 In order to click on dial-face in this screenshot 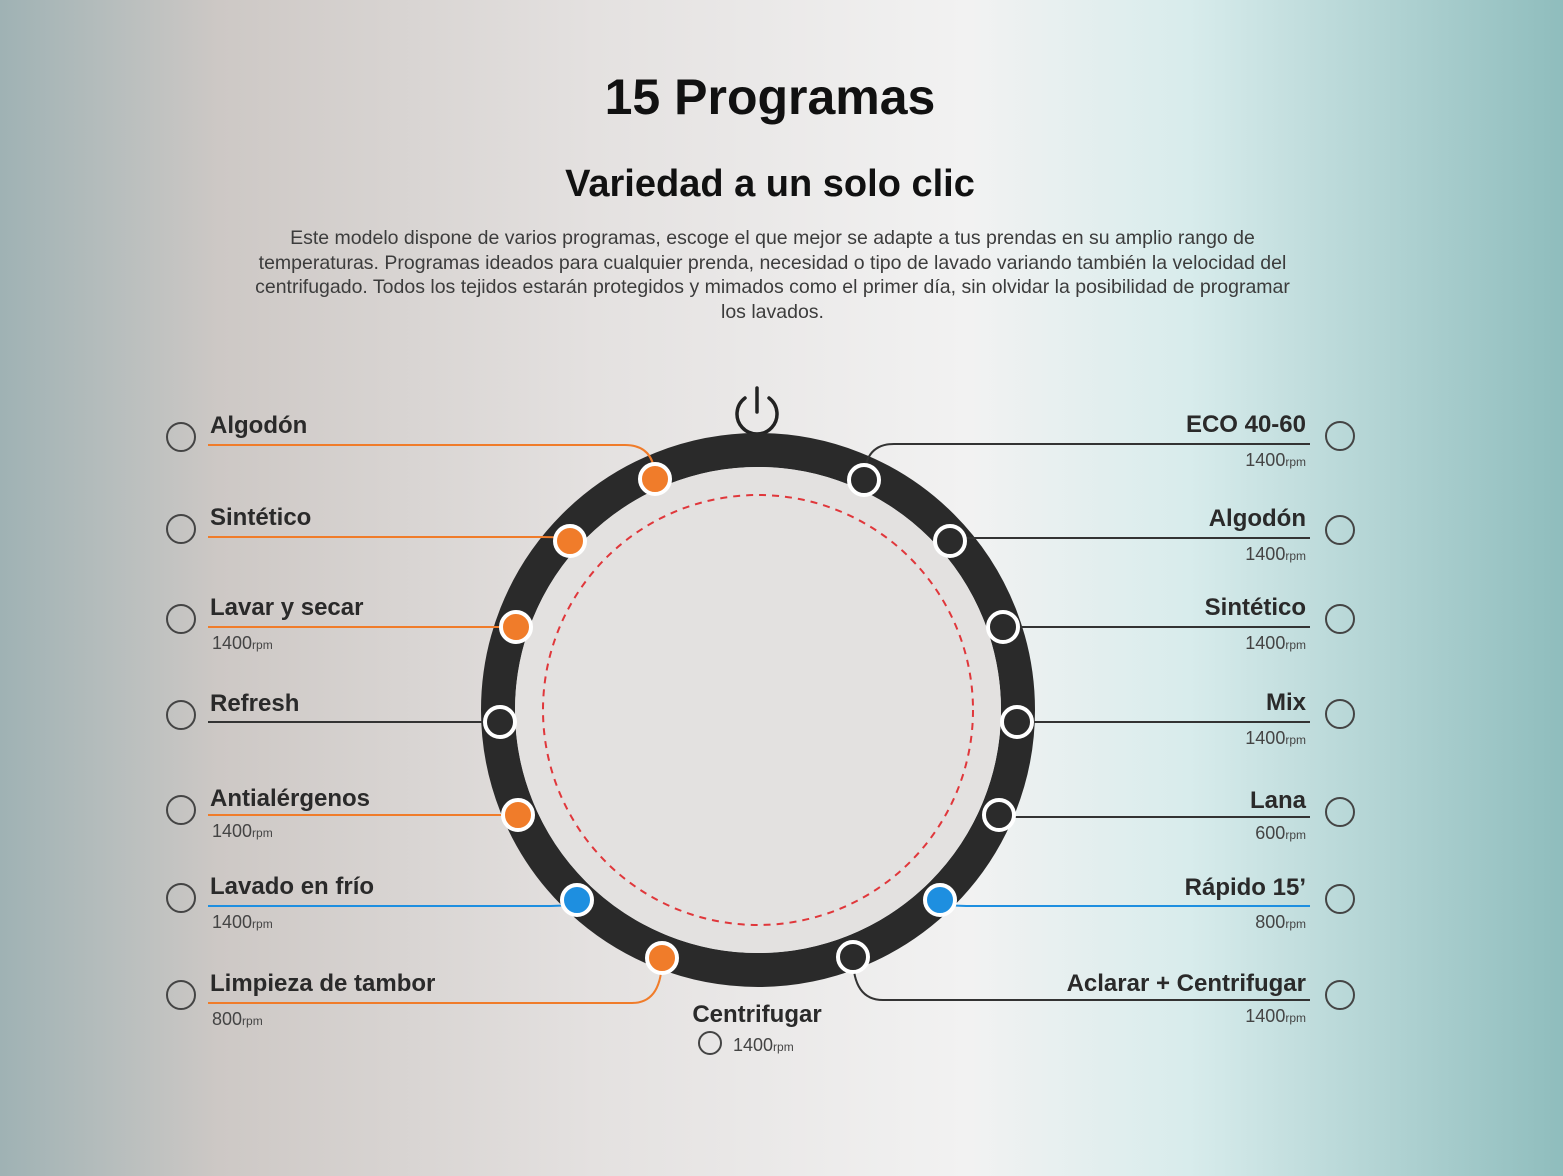, I will do `click(758, 710)`.